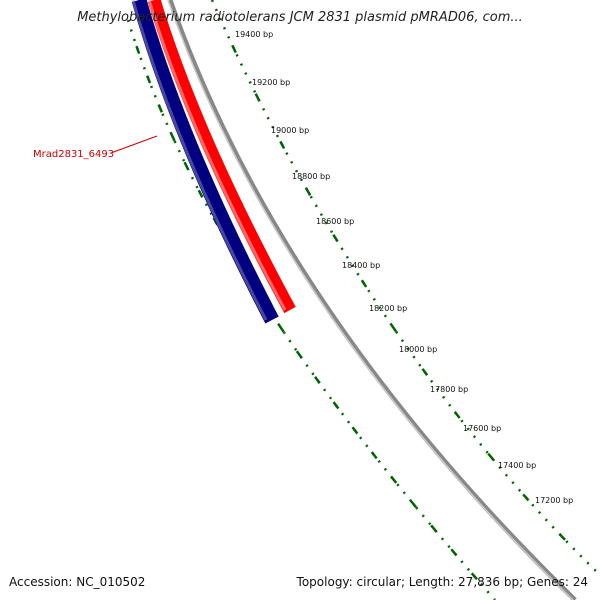 The width and height of the screenshot is (600, 600). Describe the element at coordinates (217, 155) in the screenshot. I see `gene-arc-forward-highlight` at that location.